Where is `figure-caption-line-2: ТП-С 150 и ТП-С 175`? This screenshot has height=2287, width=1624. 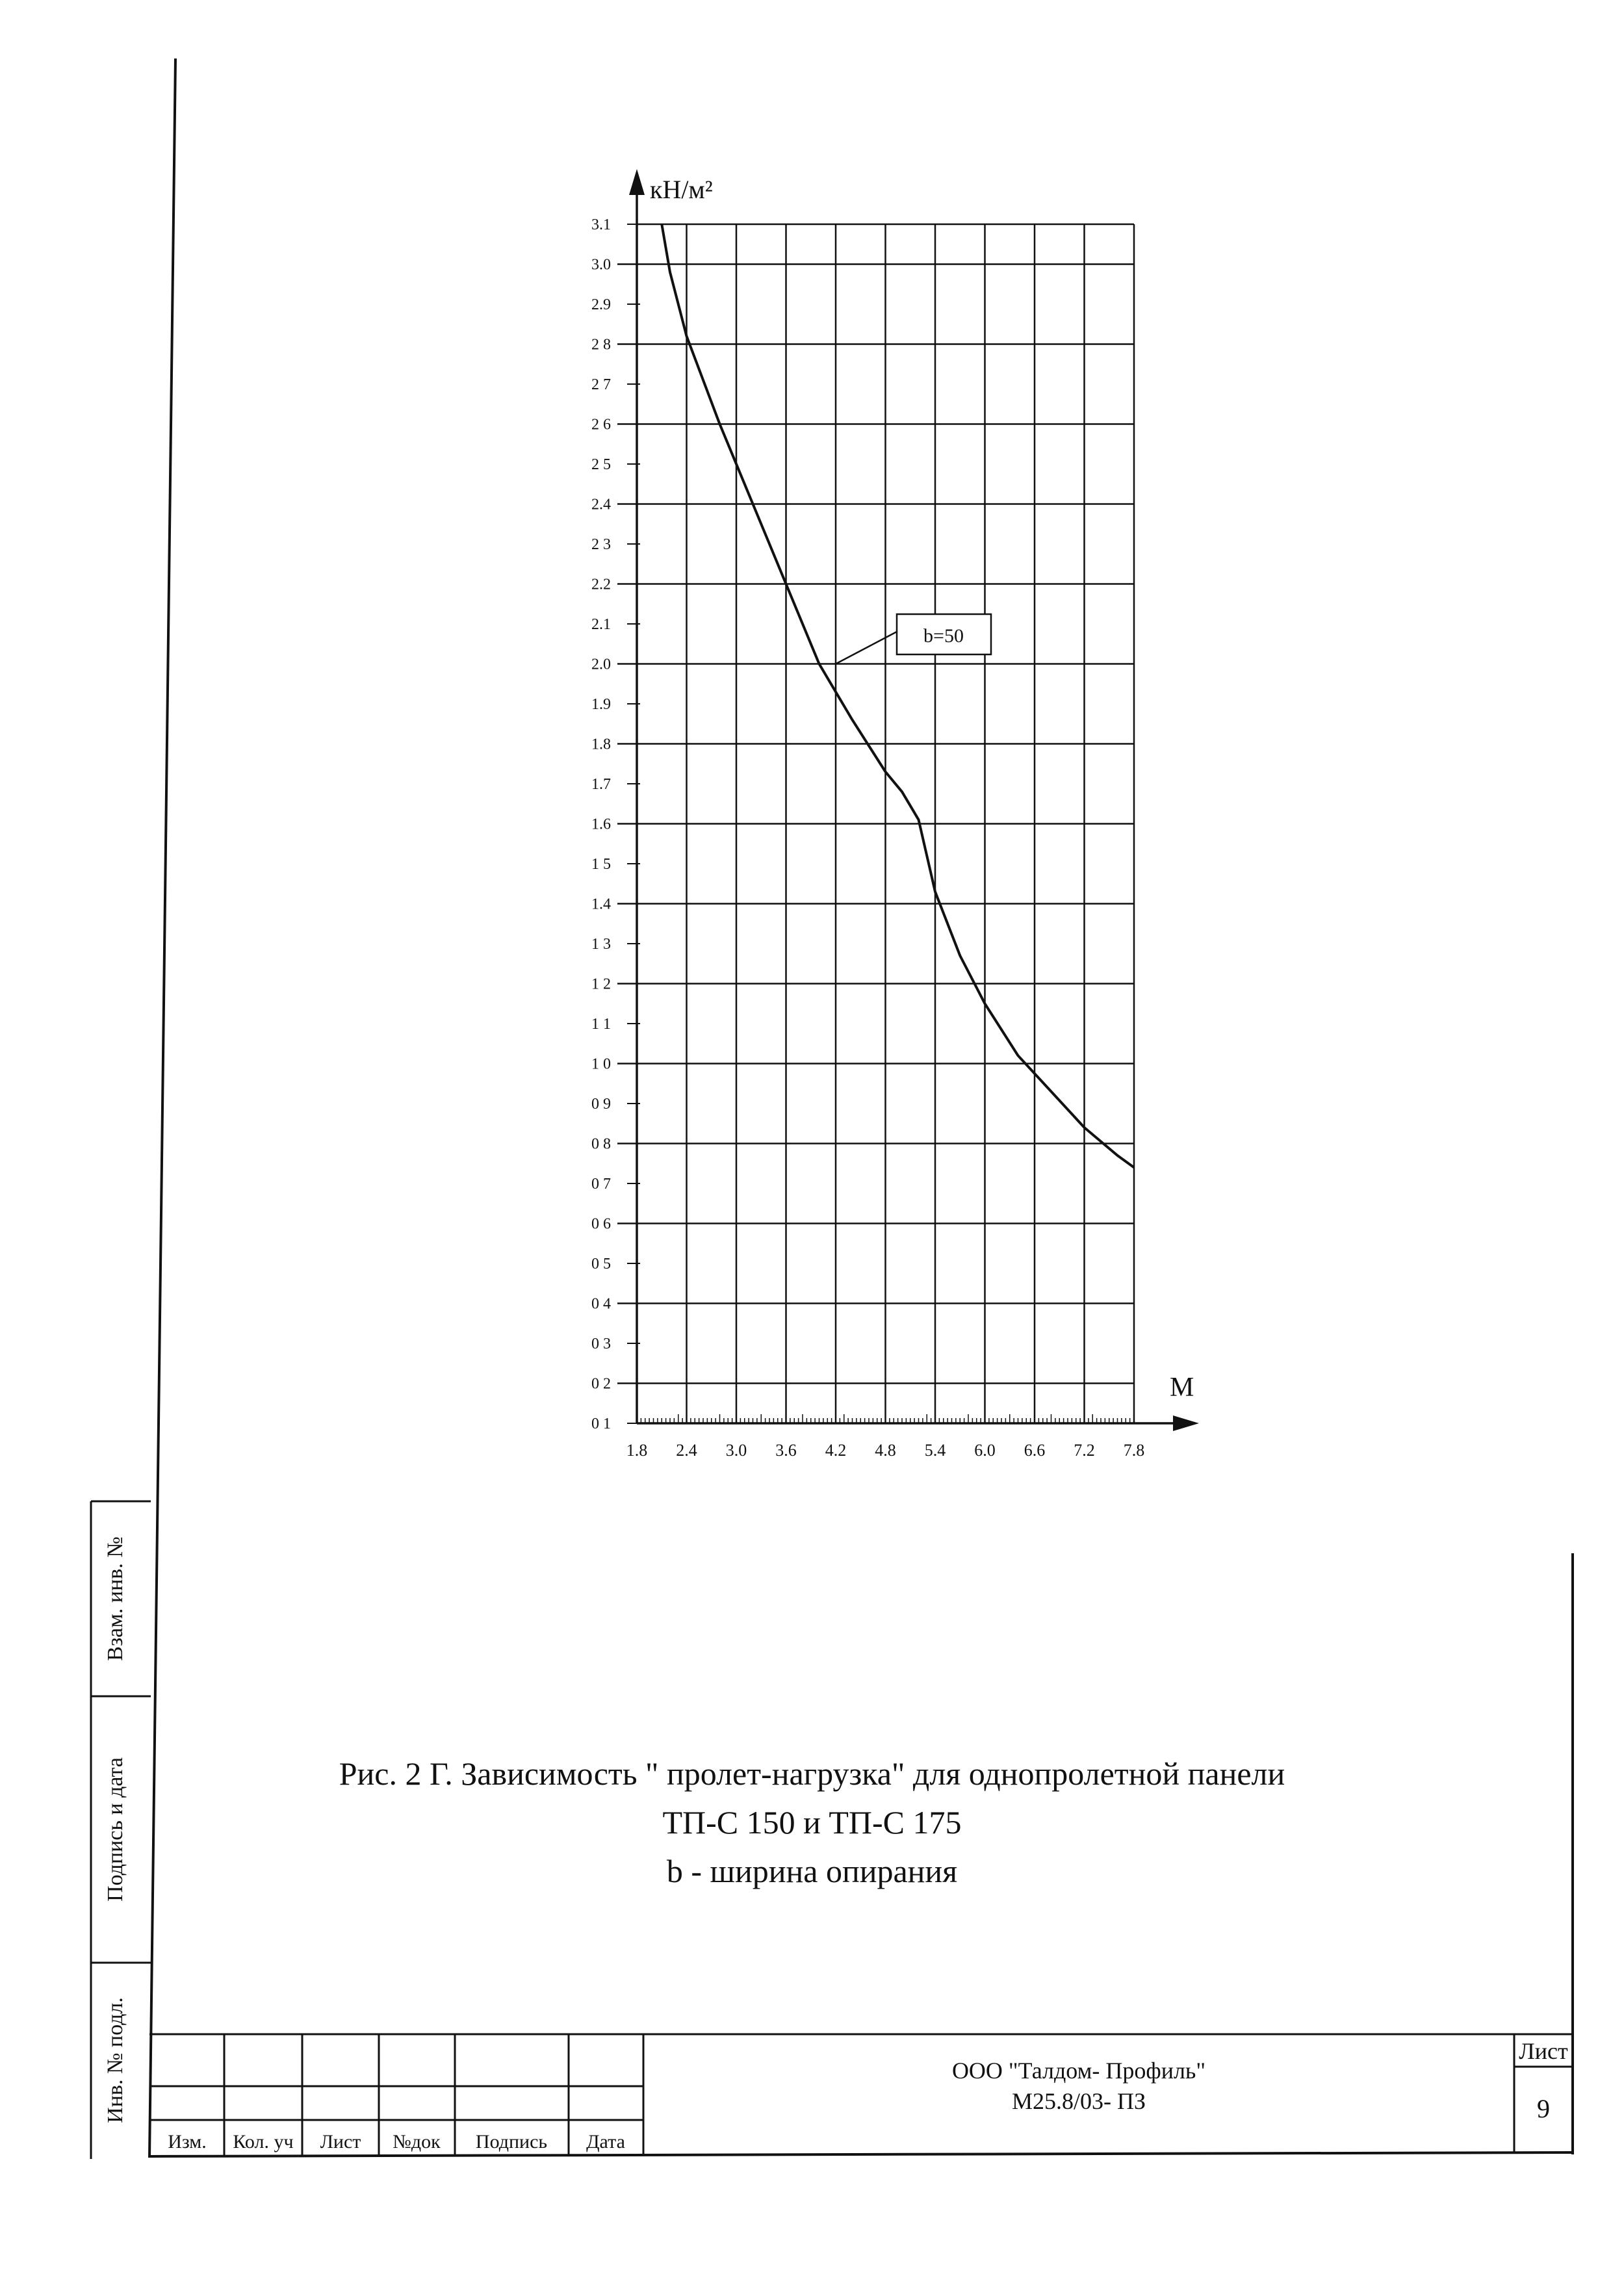
figure-caption-line-2: ТП-С 150 и ТП-С 175 is located at coordinates (812, 1822).